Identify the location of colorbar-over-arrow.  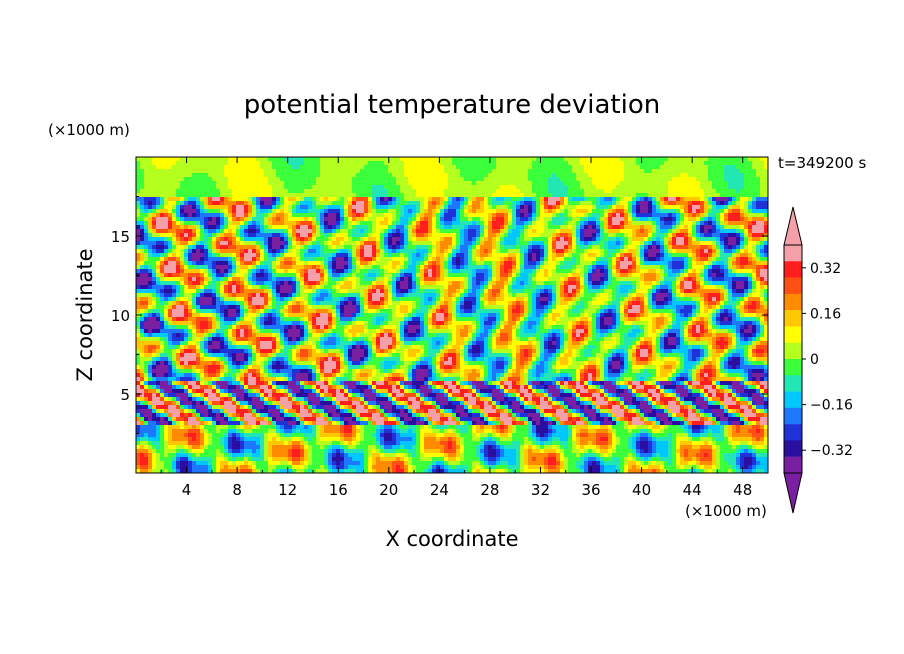
(793, 226).